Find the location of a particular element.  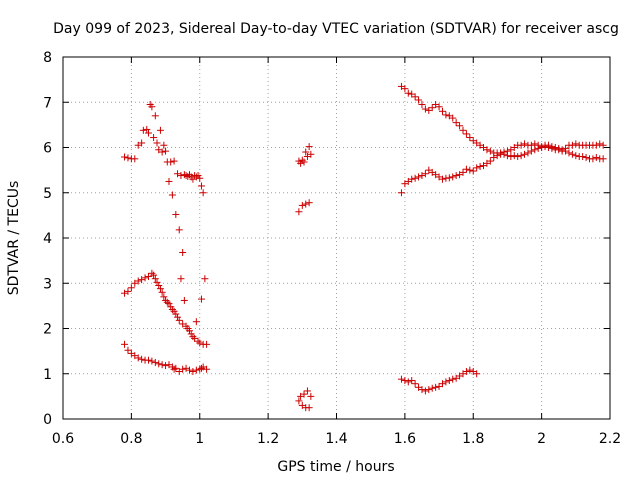

y-tick-label: 7 is located at coordinates (47, 103).